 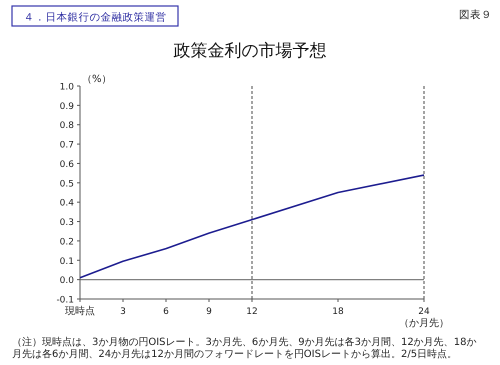 I want to click on y-tick-label: 0.0, so click(x=67, y=281).